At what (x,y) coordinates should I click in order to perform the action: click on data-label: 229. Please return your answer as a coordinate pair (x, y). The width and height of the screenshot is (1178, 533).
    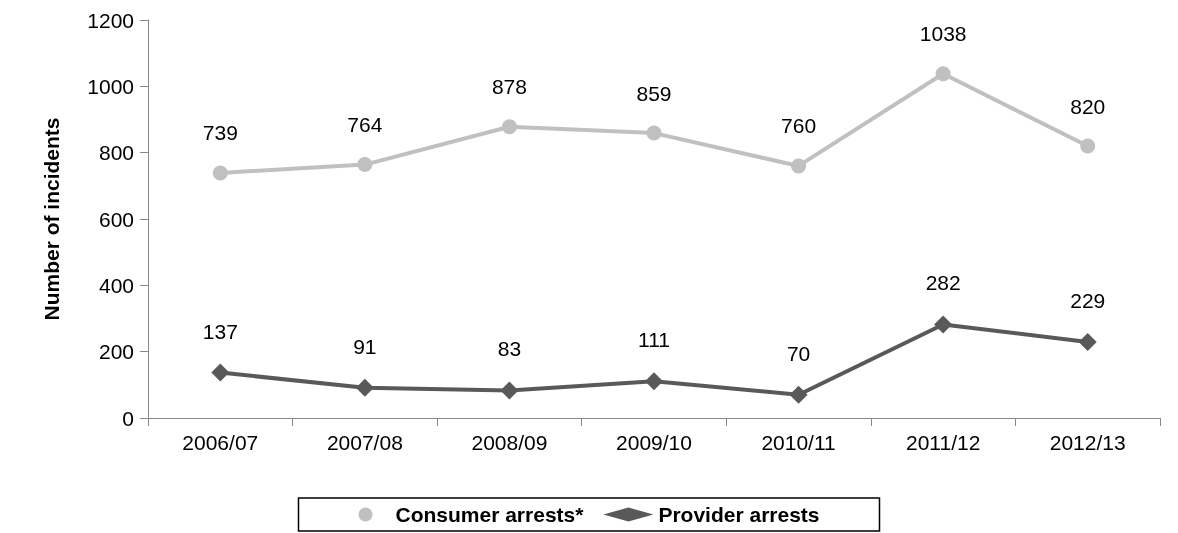
    Looking at the image, I should click on (1088, 301).